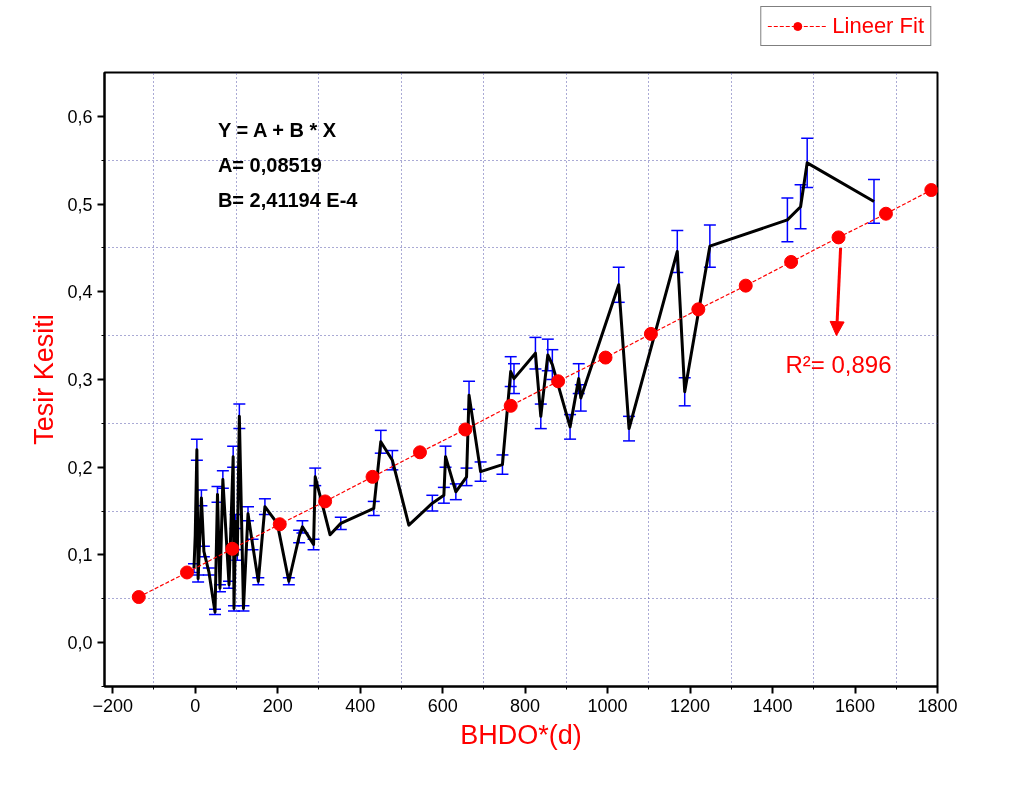  I want to click on x-tick-label: 1600, so click(855, 705).